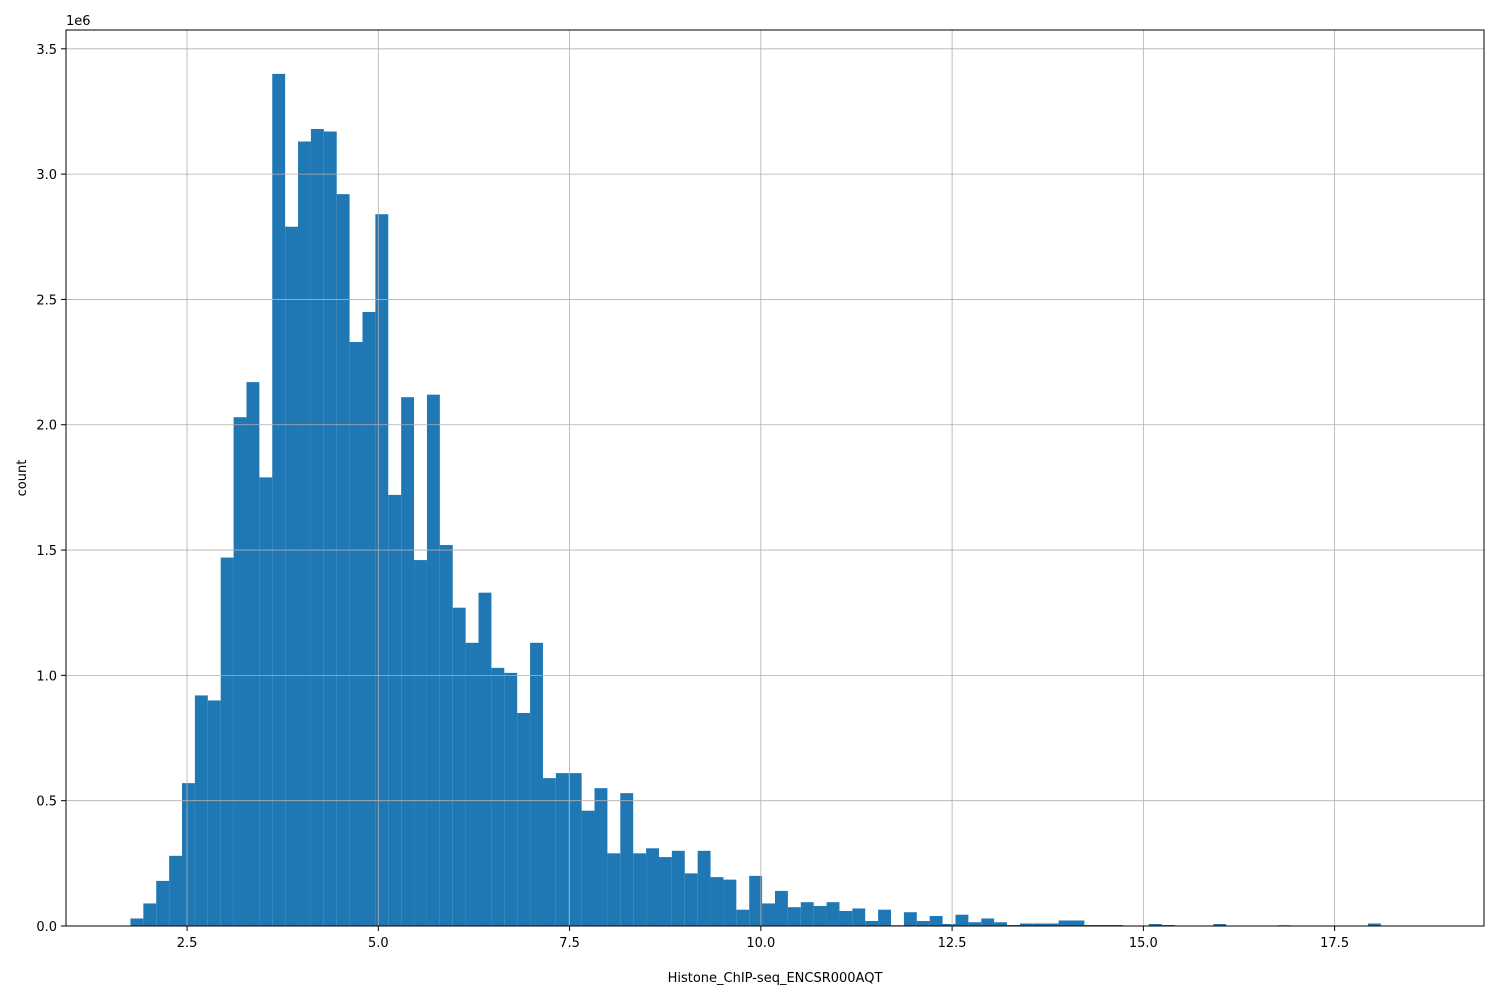 Image resolution: width=1500 pixels, height=1004 pixels. What do you see at coordinates (46, 175) in the screenshot?
I see `y-tick-label: 3.0` at bounding box center [46, 175].